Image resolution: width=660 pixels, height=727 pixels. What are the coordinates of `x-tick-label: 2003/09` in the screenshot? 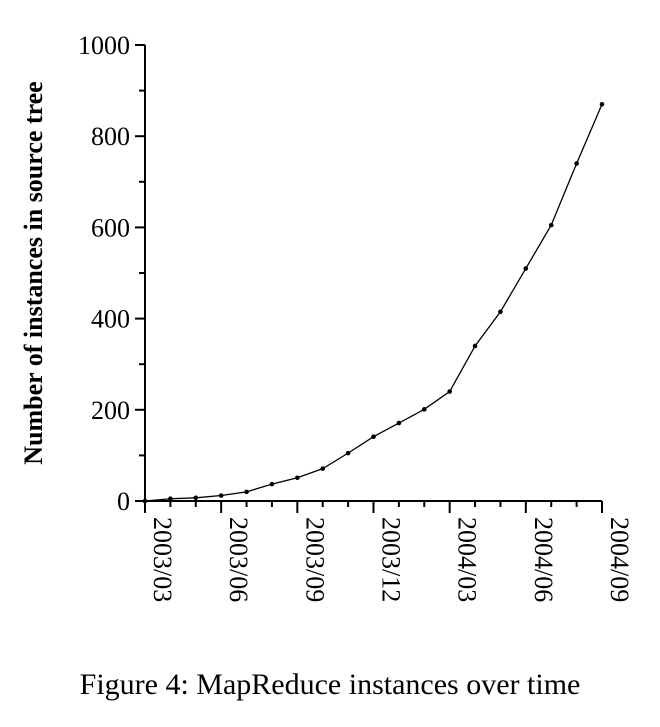 It's located at (314, 559).